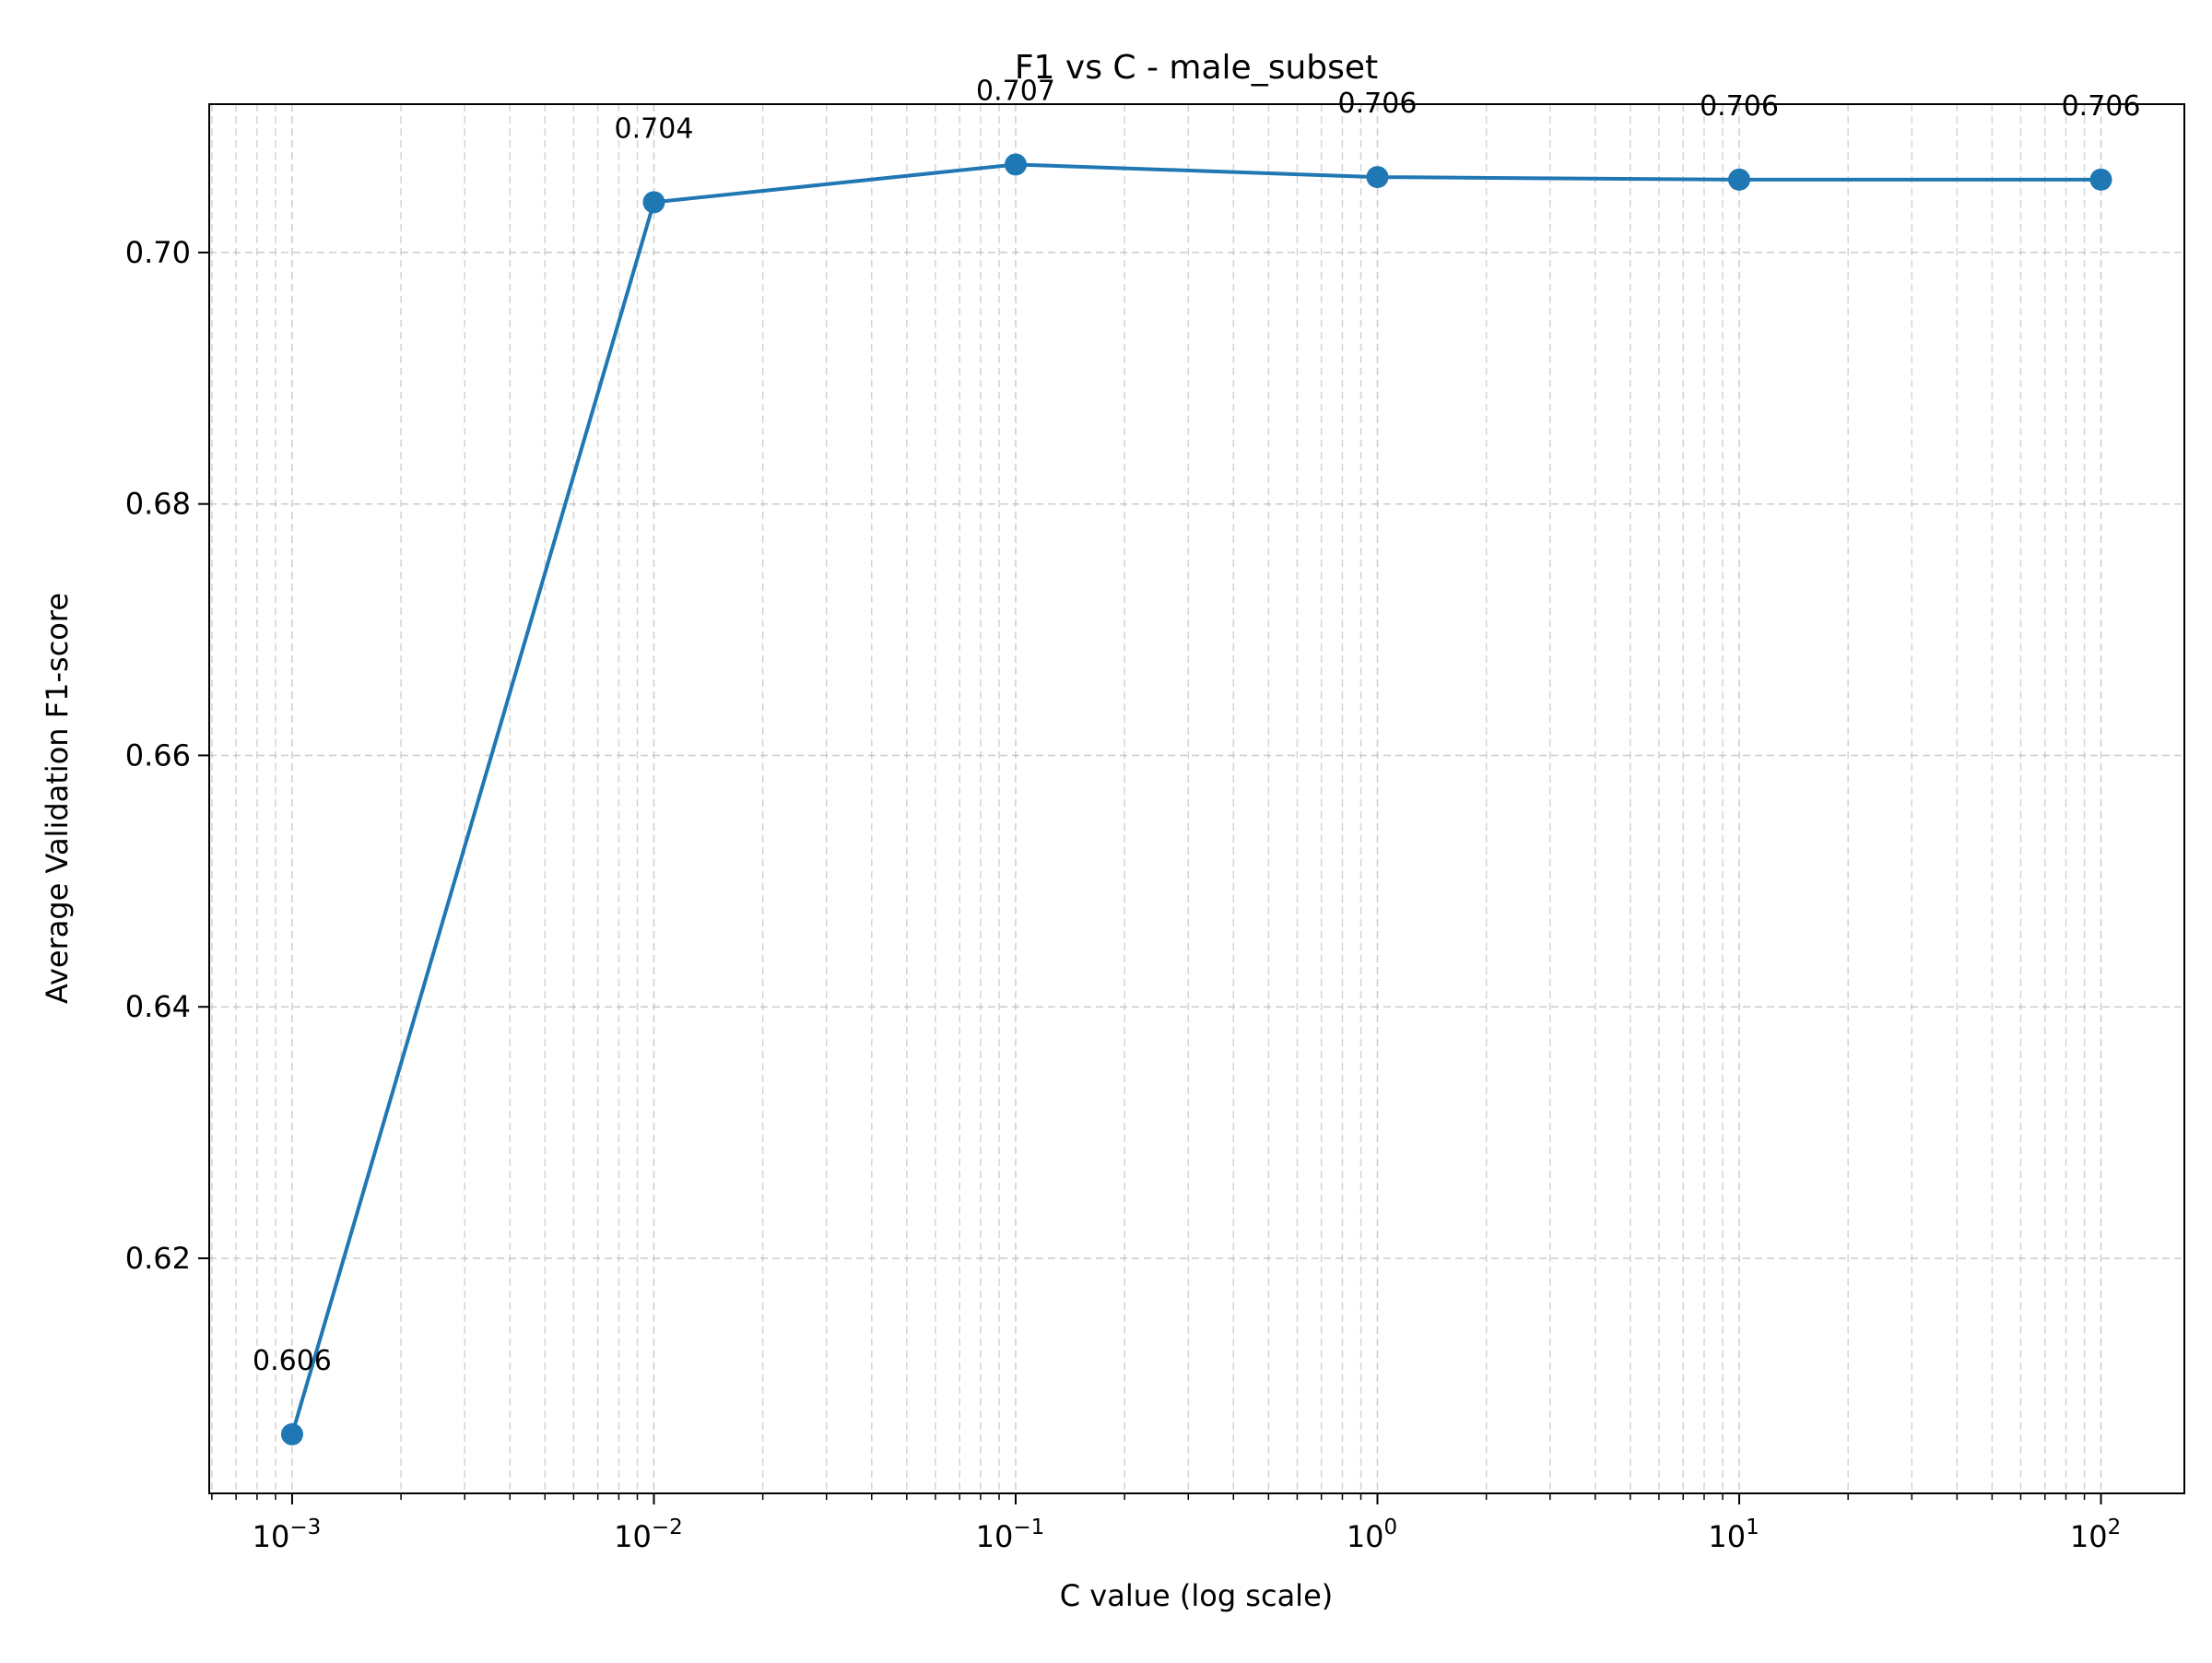 The width and height of the screenshot is (2212, 1663). I want to click on y-axis-label: Average Validation F1-score, so click(57, 798).